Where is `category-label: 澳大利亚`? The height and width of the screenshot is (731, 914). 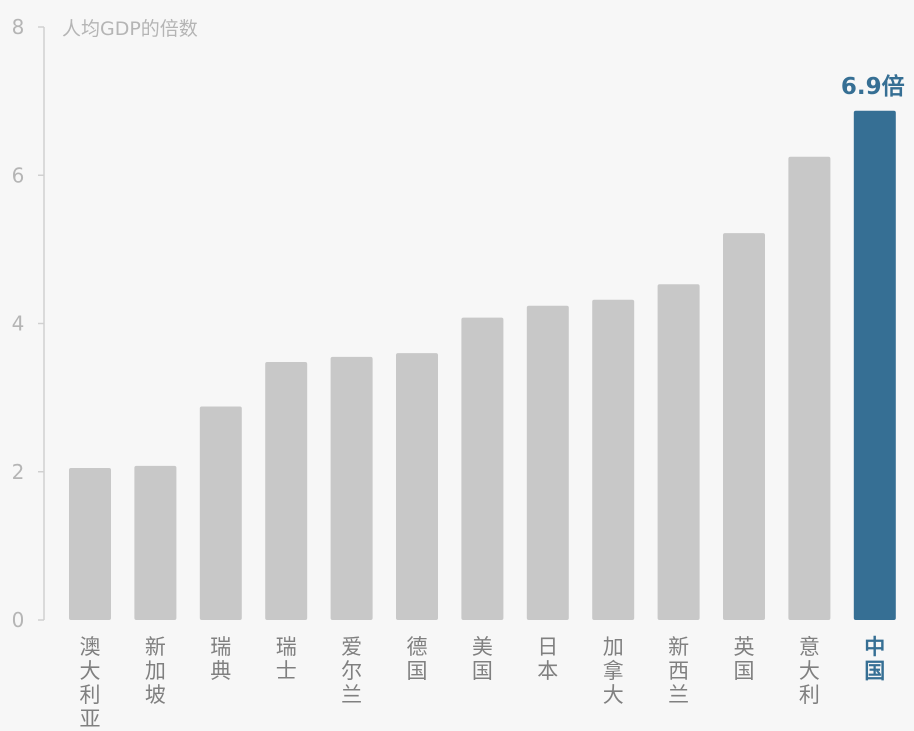
category-label: 澳大利亚 is located at coordinates (90, 683).